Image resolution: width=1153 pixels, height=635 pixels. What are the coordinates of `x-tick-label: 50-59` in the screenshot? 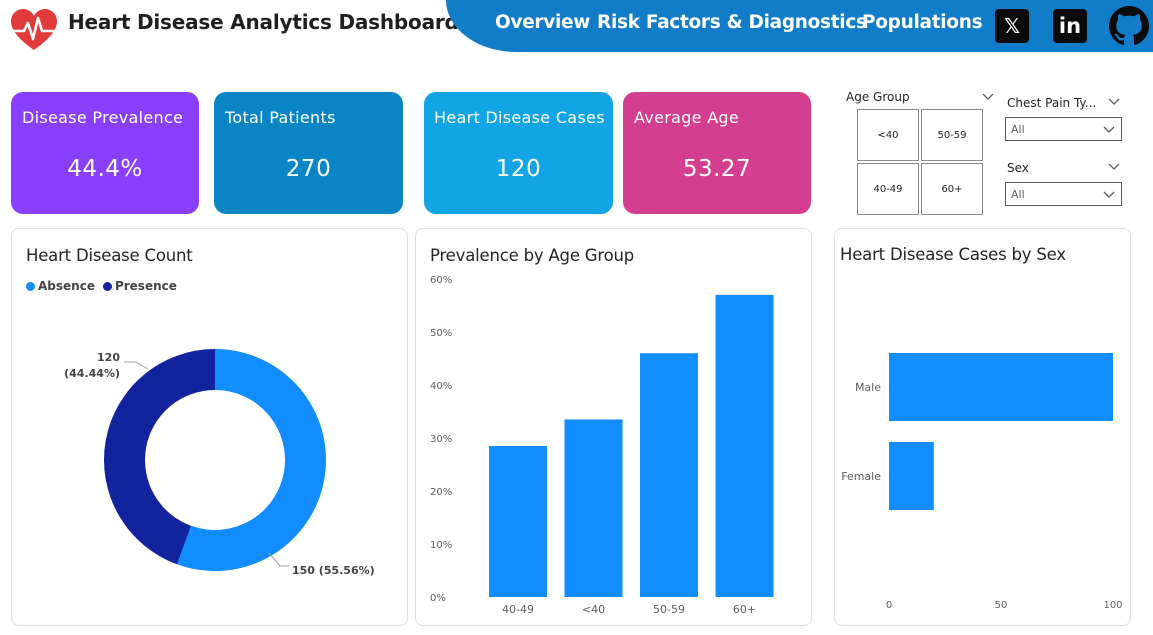 It's located at (669, 609).